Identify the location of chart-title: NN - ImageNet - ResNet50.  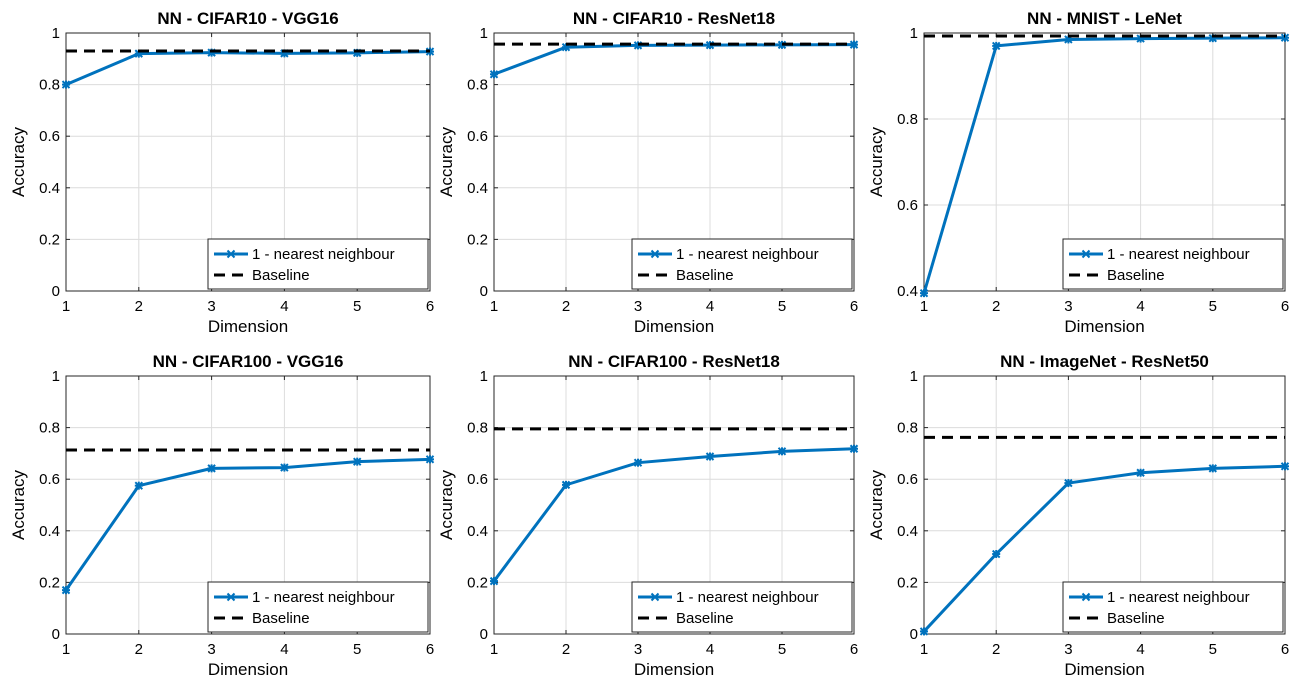
(1104, 361).